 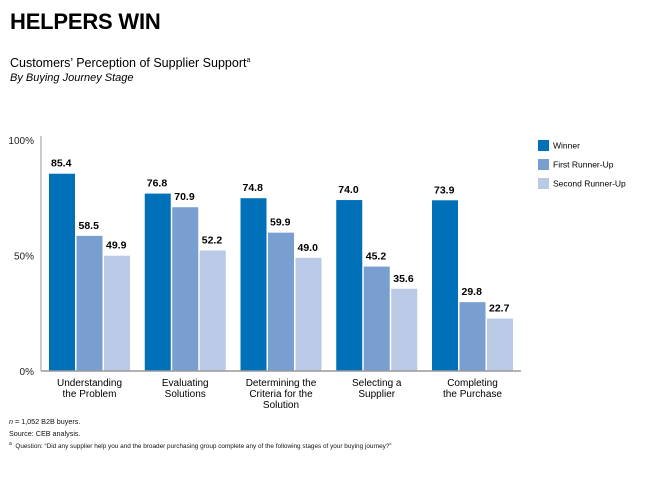 I want to click on value-label: 70.9, so click(x=184, y=197).